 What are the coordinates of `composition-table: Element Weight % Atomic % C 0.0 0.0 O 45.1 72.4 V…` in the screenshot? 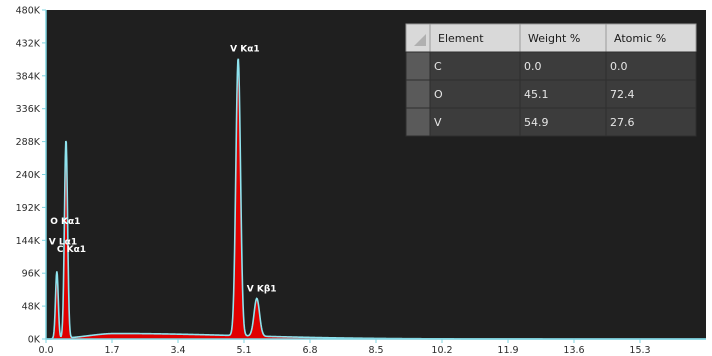 It's located at (551, 80).